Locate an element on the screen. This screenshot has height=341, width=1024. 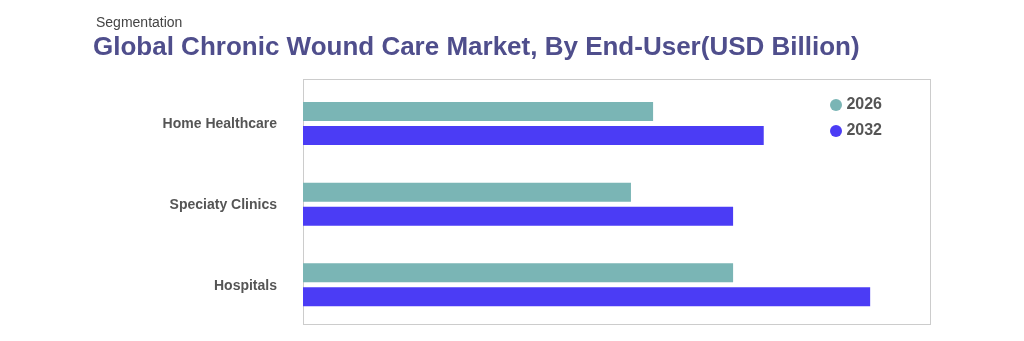
y-tick-label: Home Healthcare is located at coordinates (220, 123).